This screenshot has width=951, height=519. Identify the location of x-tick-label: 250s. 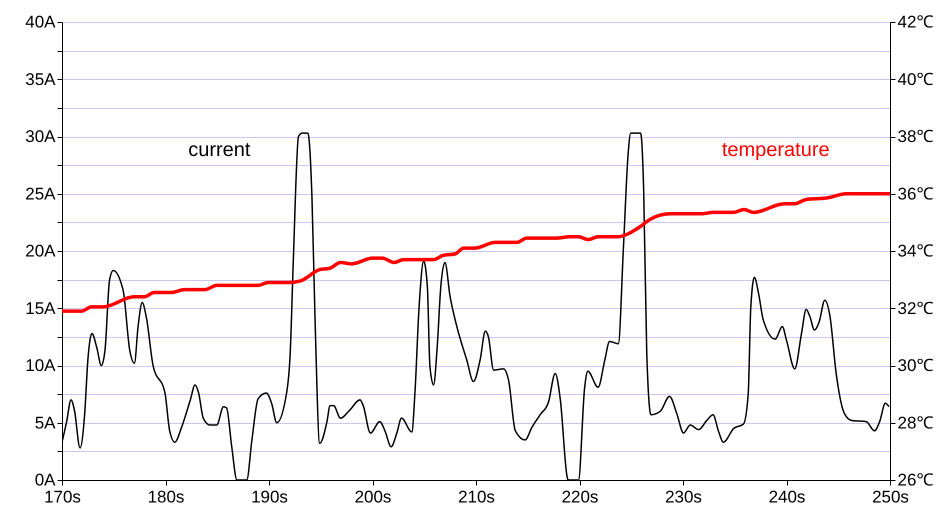
(890, 497).